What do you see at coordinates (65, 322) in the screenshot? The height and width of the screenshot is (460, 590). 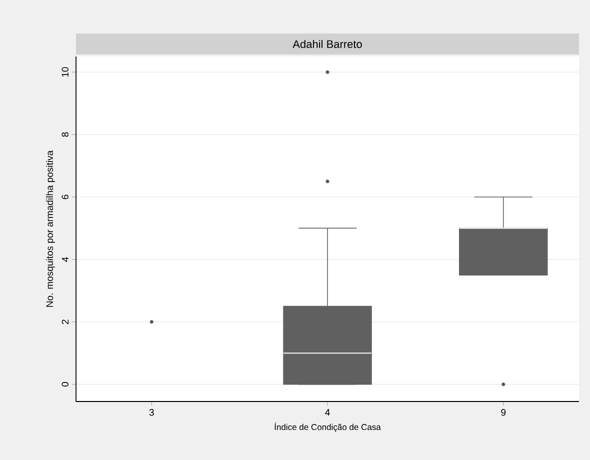 I see `y-tick-label: 2` at bounding box center [65, 322].